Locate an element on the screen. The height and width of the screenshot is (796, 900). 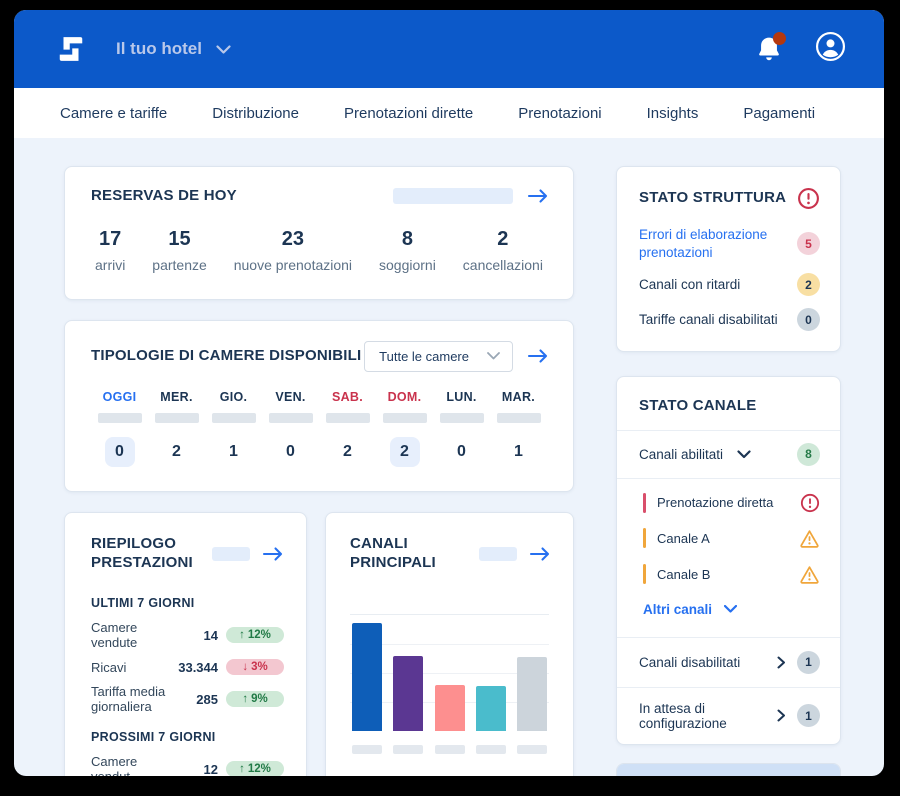
stat-soggiorni: 8 soggiorni is located at coordinates (407, 250).